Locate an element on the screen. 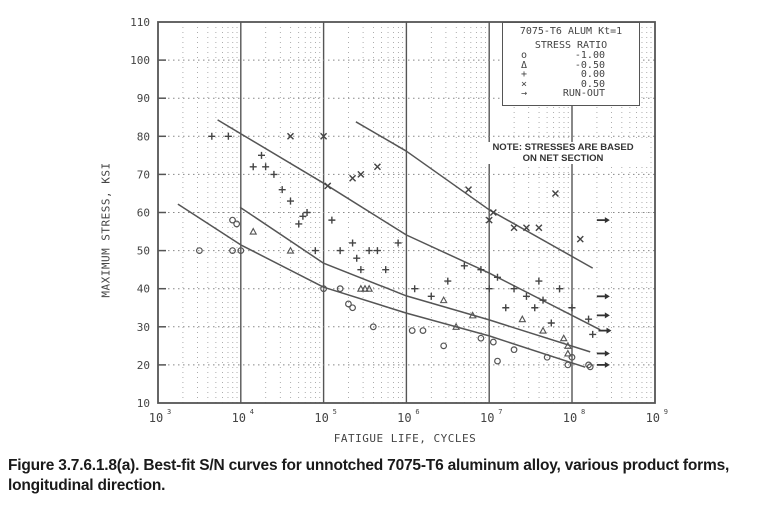  legend-title-material: 7075-T6 ALUM Kt=1 is located at coordinates (571, 31).